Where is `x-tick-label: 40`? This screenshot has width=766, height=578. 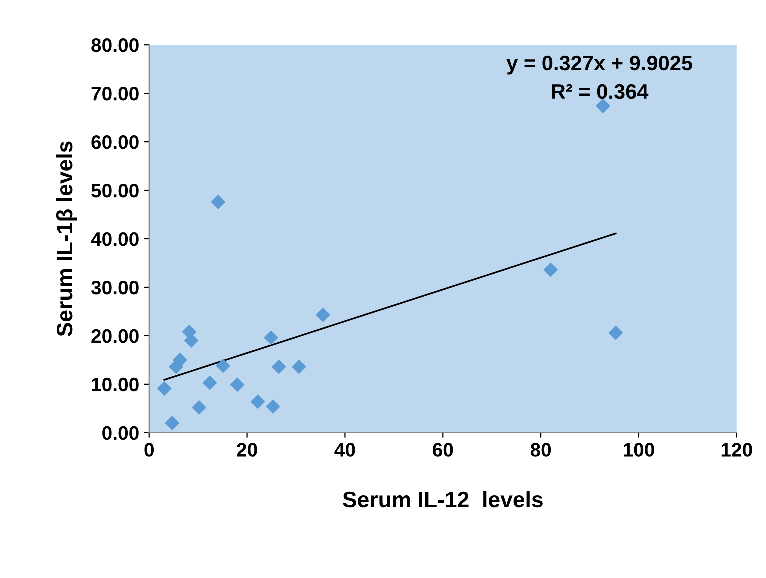 x-tick-label: 40 is located at coordinates (345, 450).